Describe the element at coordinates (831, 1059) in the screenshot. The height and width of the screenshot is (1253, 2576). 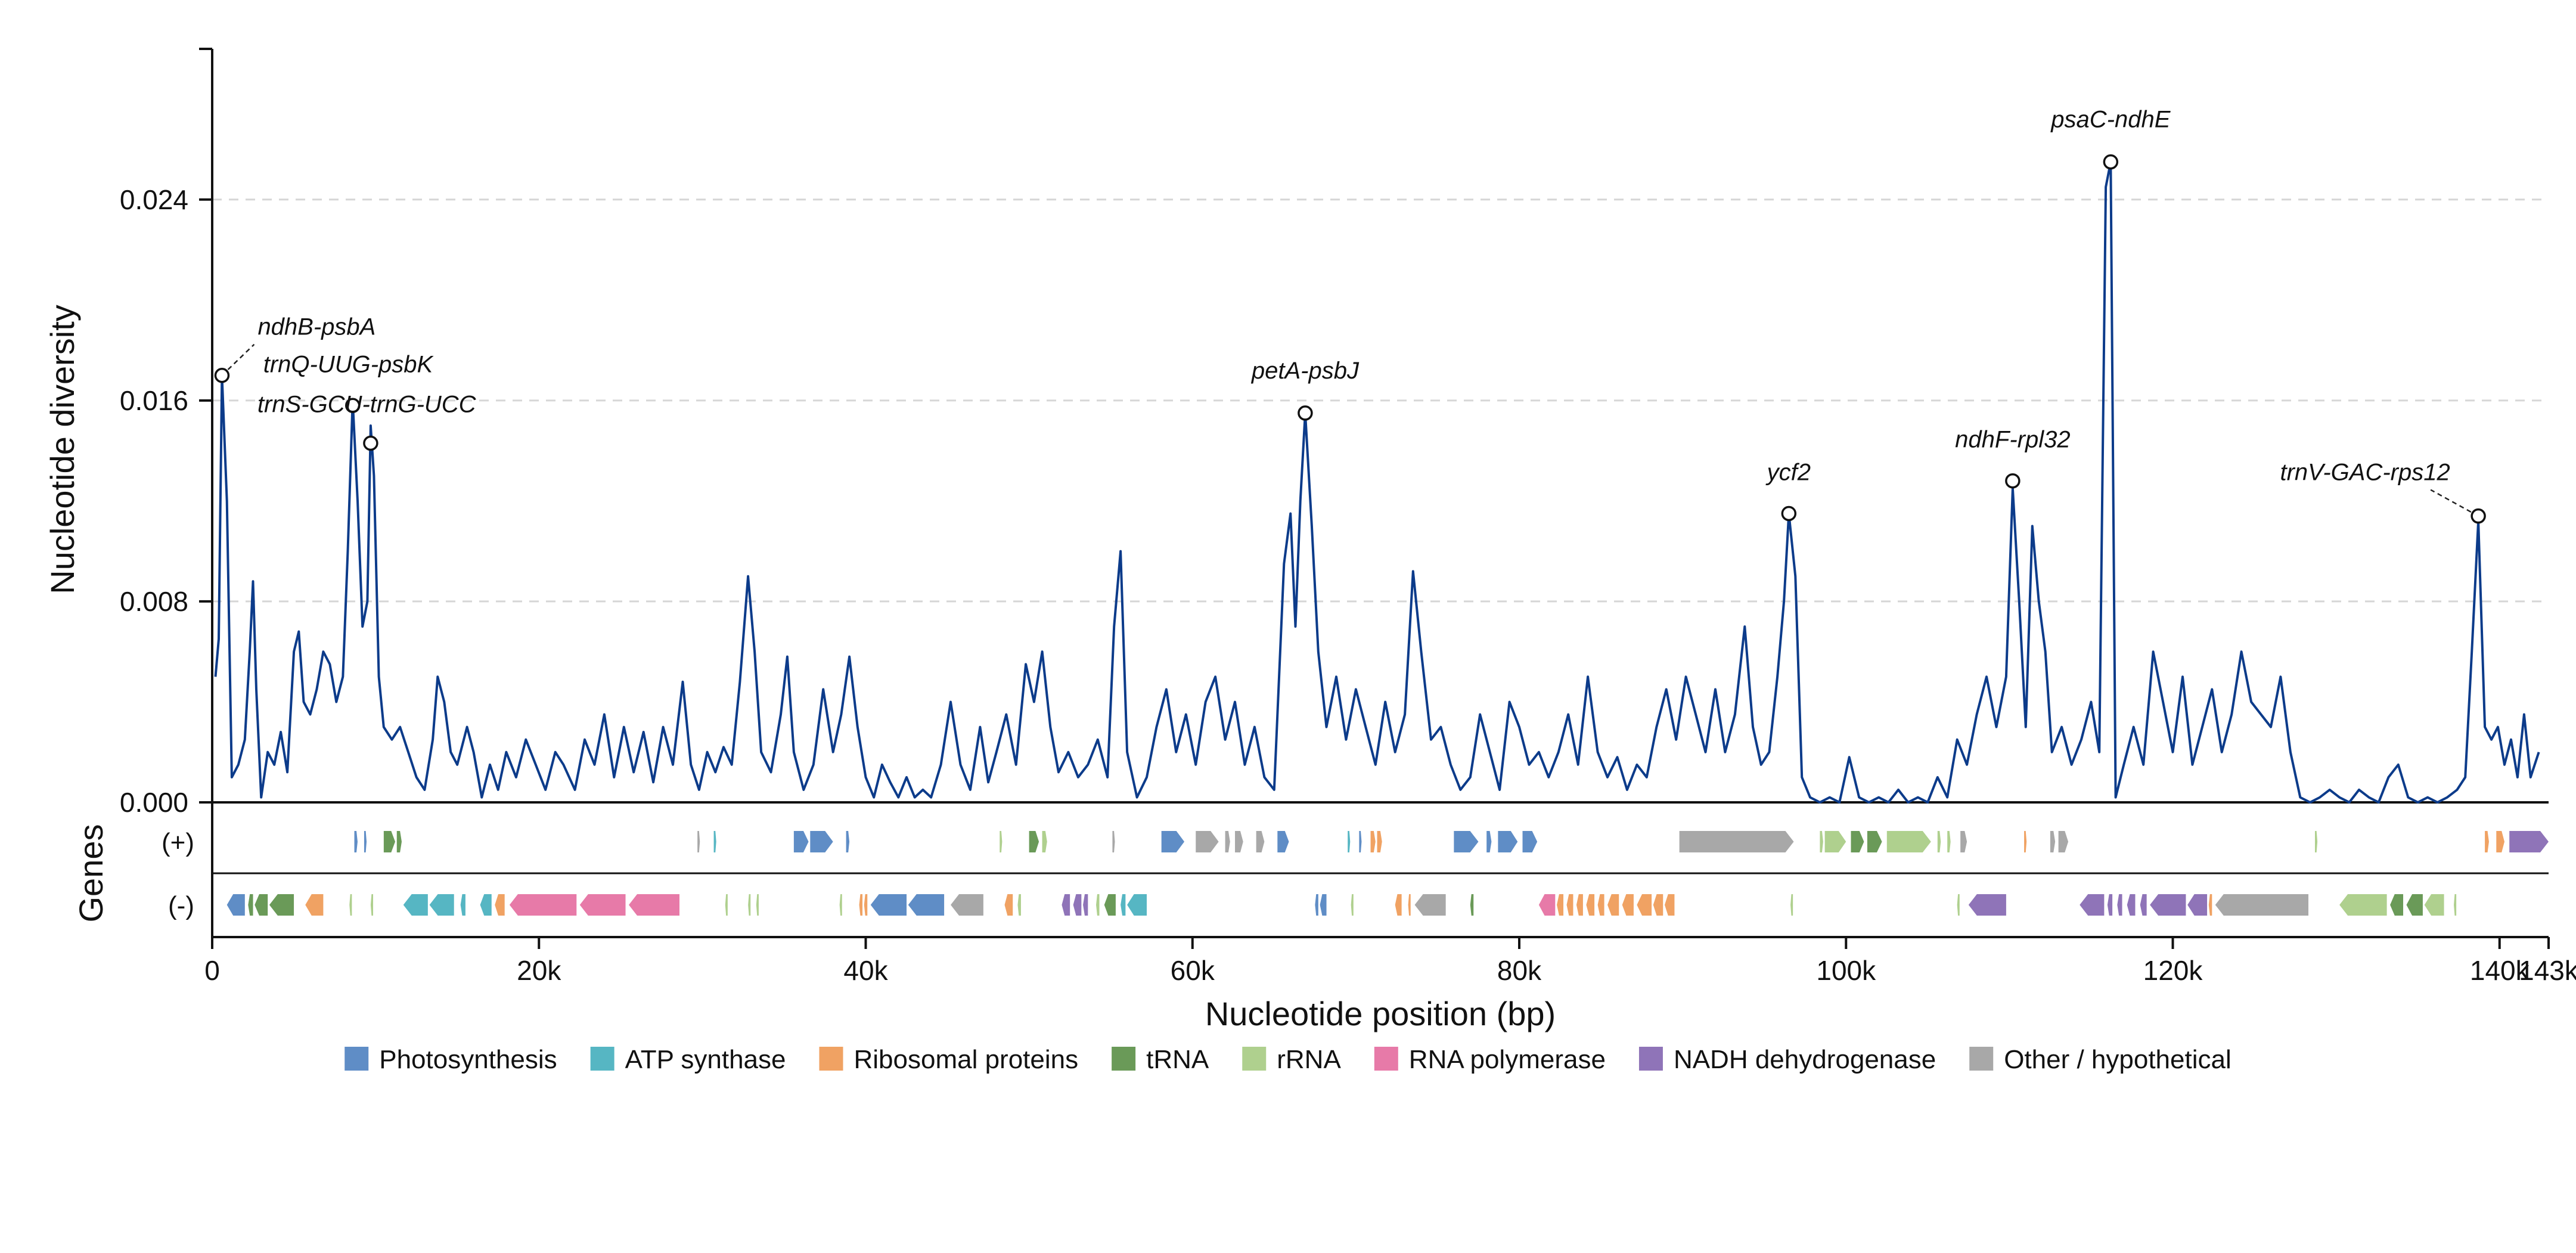
I see `legend-swatch-ribo` at that location.